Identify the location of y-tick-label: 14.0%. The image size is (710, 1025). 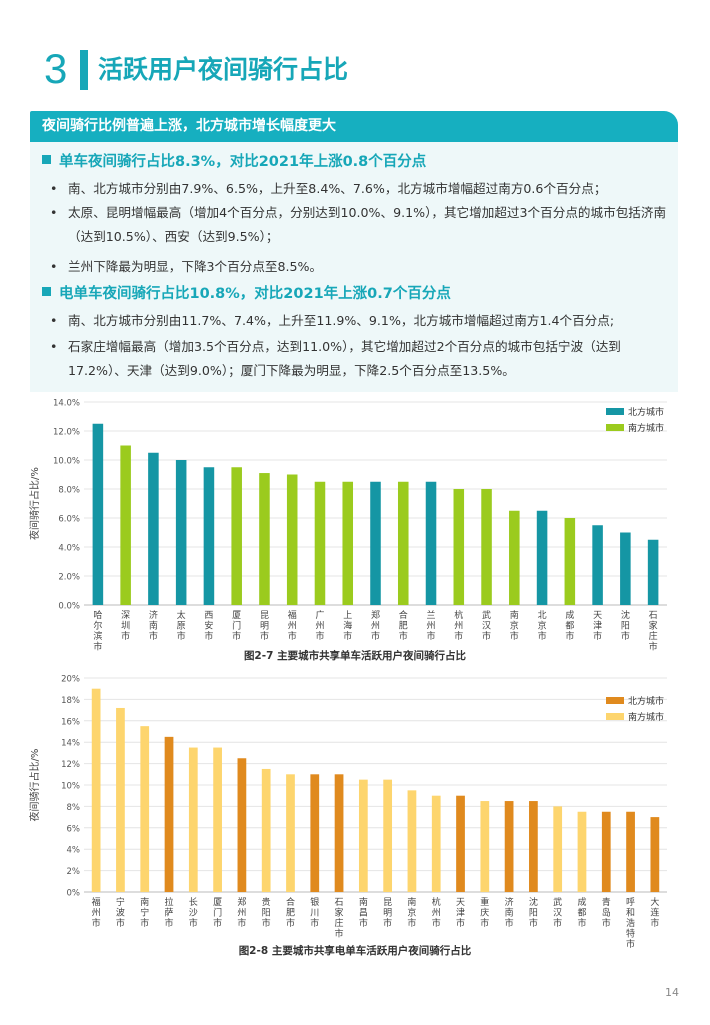
(66, 404).